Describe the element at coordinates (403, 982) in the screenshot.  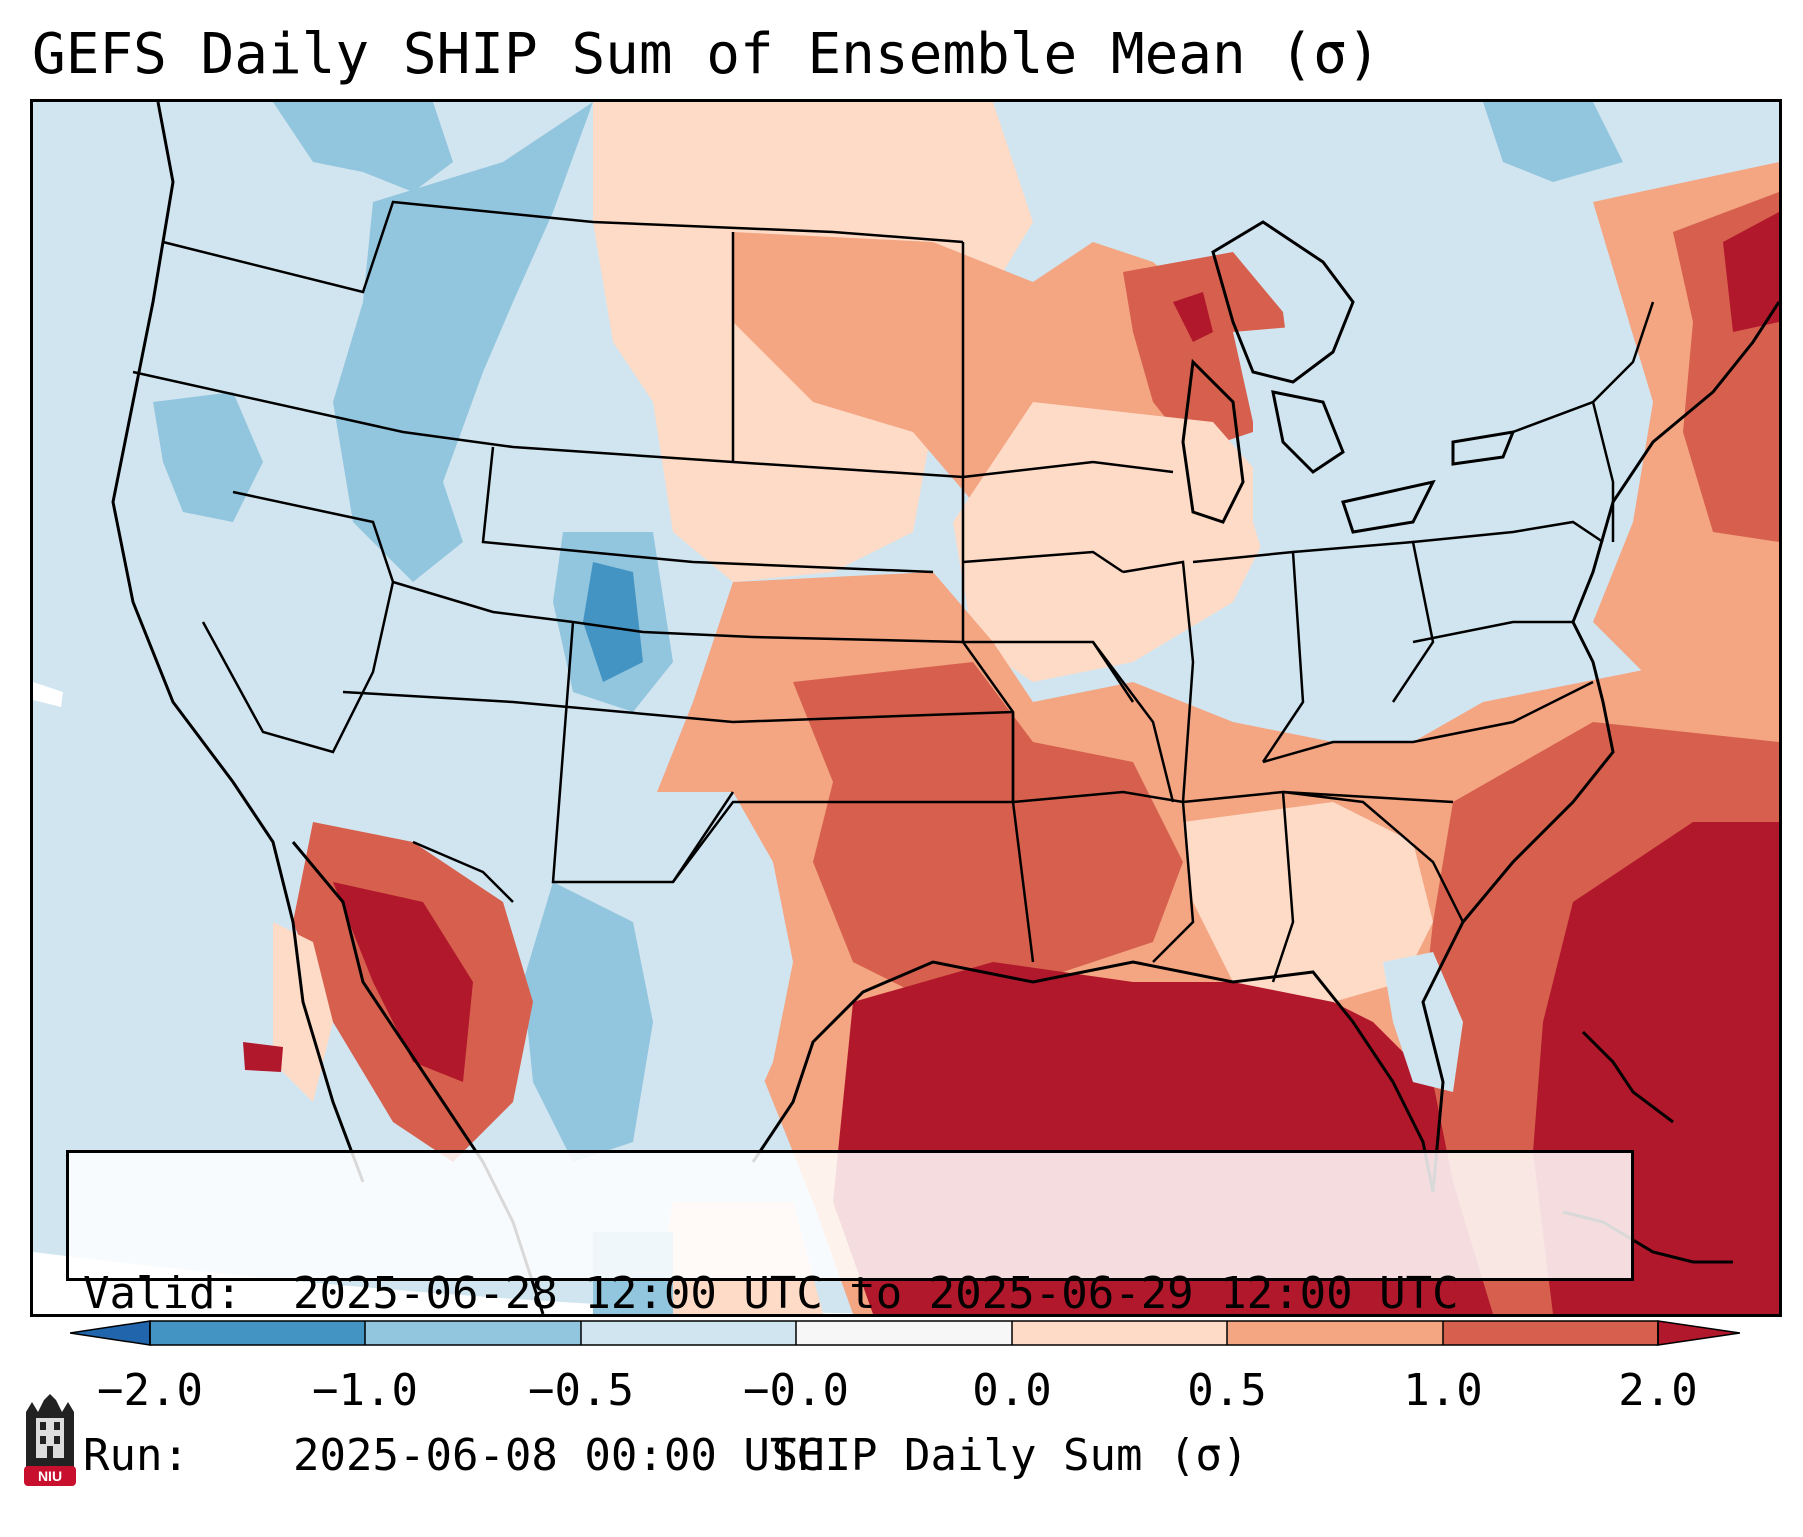
I see `region-mexico-very-strong-pos` at that location.